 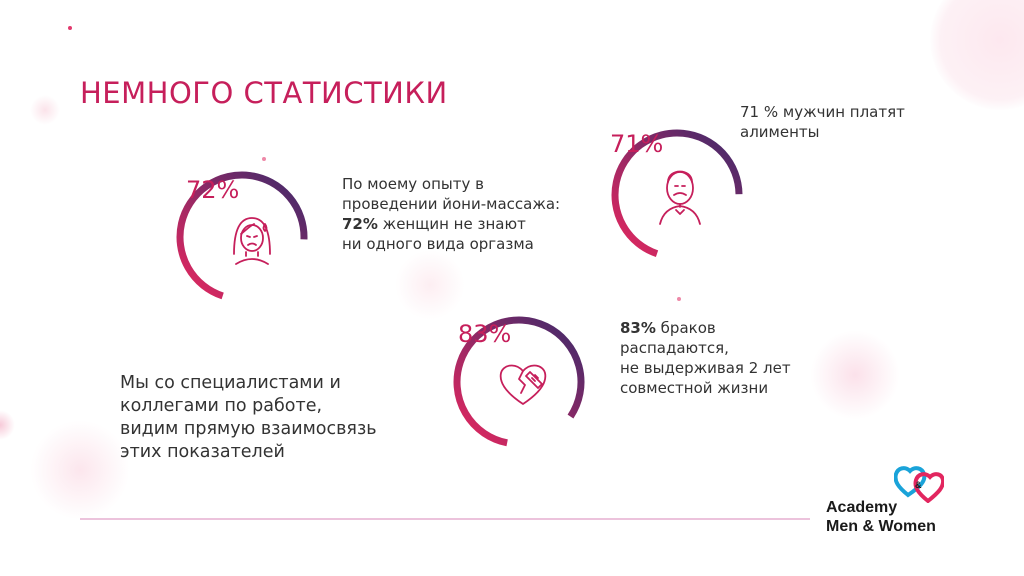 I want to click on bold-figure: 72%, so click(x=360, y=224).